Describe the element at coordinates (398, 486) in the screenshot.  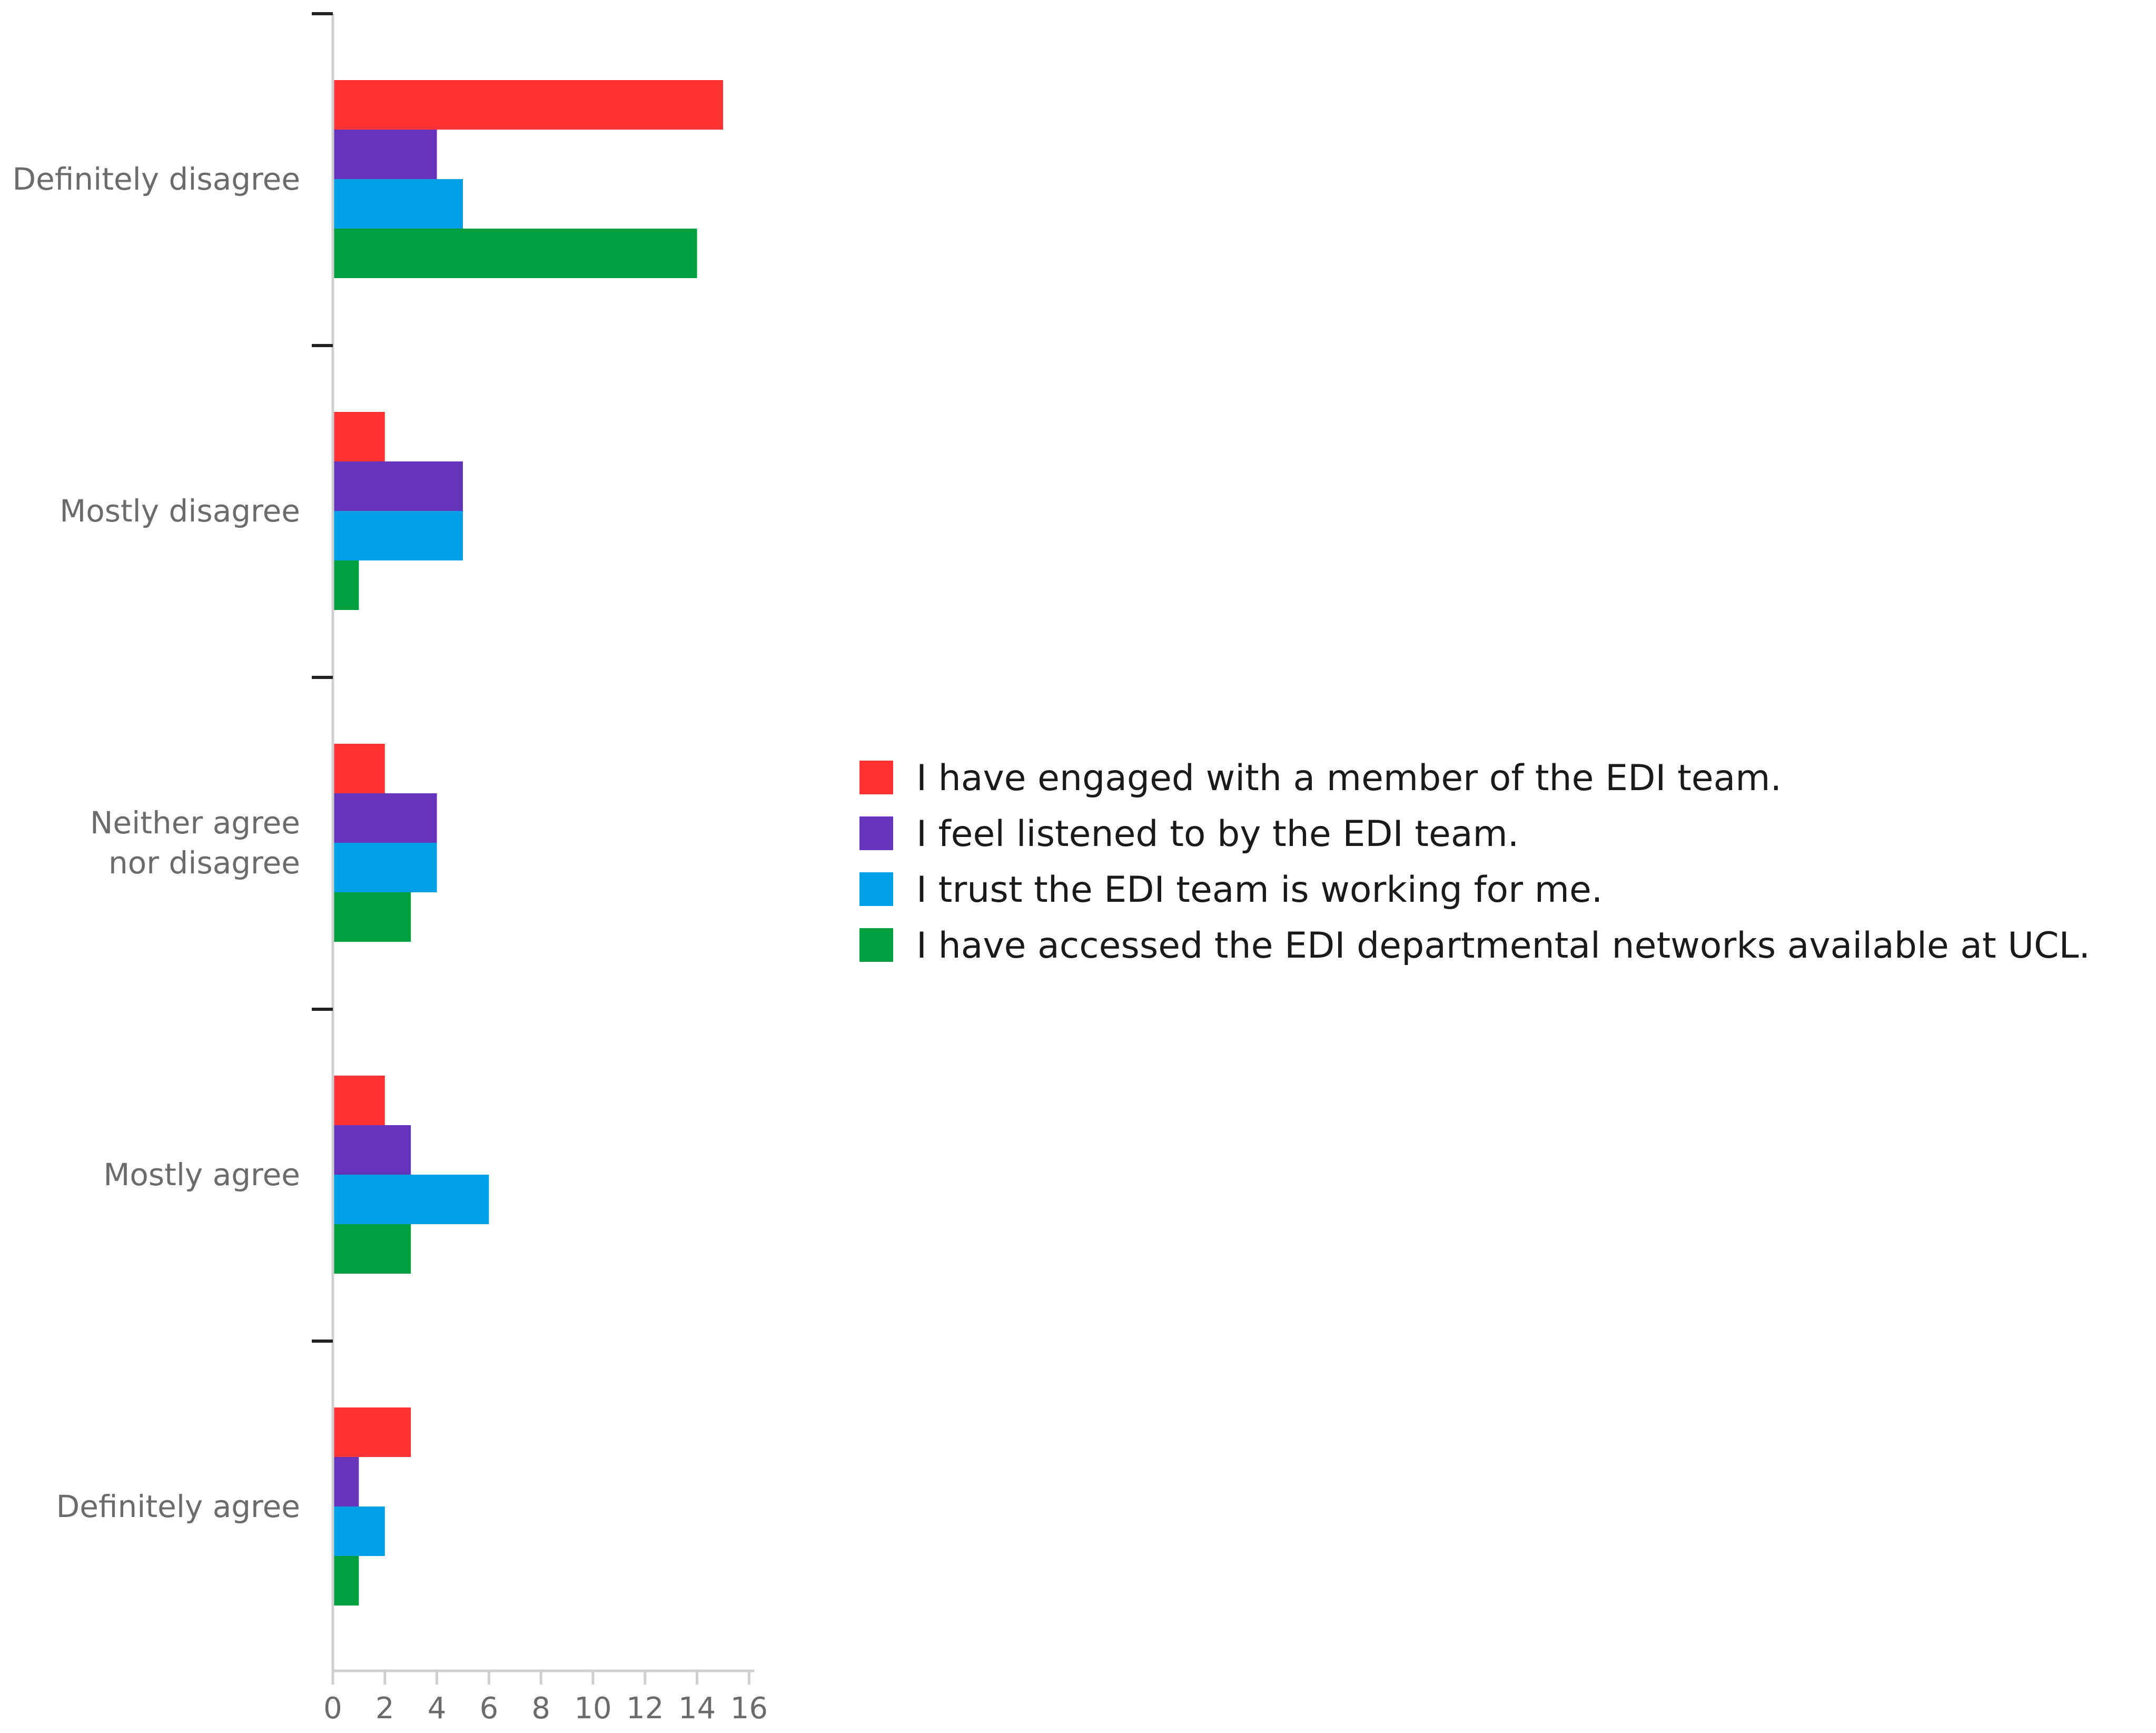
I see `bar-2-mostly-disagree` at that location.